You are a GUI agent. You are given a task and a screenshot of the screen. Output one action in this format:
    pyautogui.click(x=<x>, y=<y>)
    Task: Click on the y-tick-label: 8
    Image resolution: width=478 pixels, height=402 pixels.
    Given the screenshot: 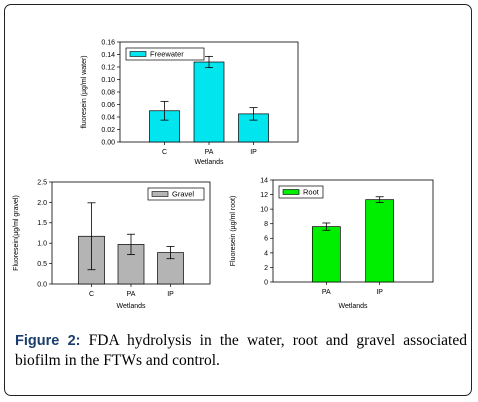 What is the action you would take?
    pyautogui.click(x=266, y=224)
    